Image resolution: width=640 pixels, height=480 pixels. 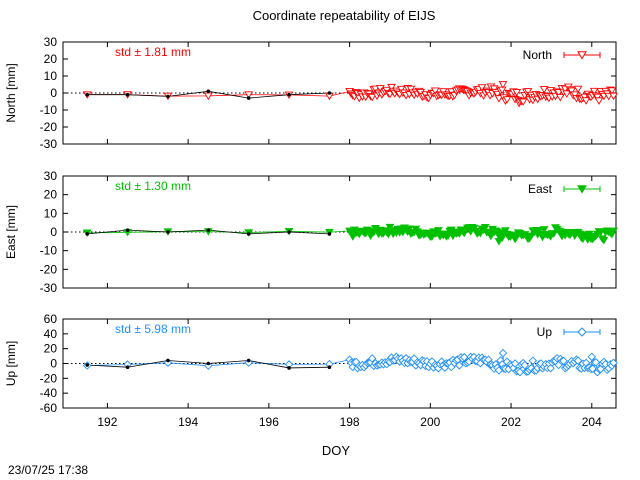 What do you see at coordinates (107, 422) in the screenshot?
I see `x-tick-label: 192` at bounding box center [107, 422].